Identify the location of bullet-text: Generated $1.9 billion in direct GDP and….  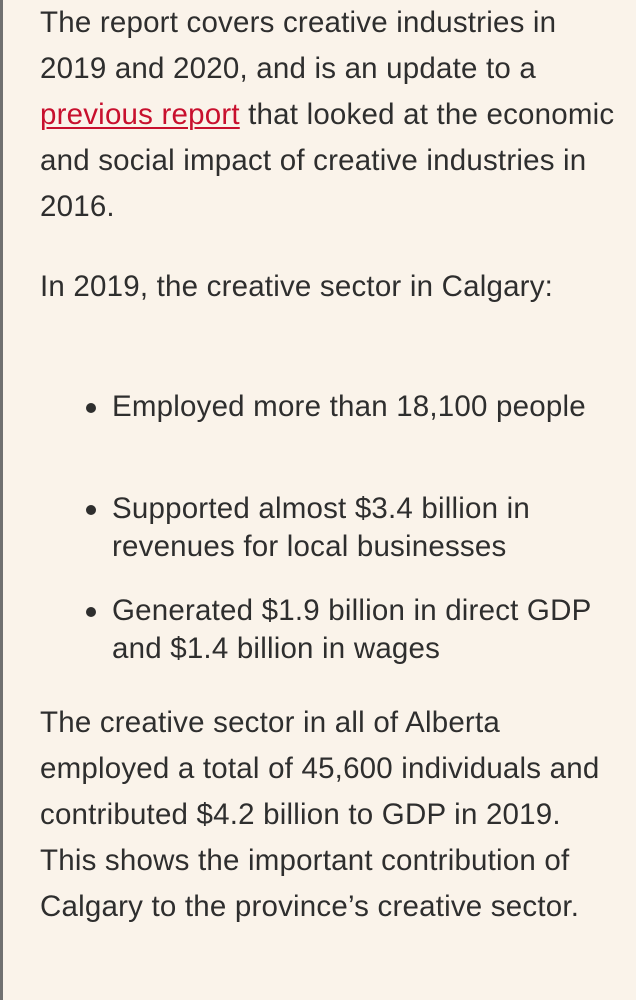
(351, 629).